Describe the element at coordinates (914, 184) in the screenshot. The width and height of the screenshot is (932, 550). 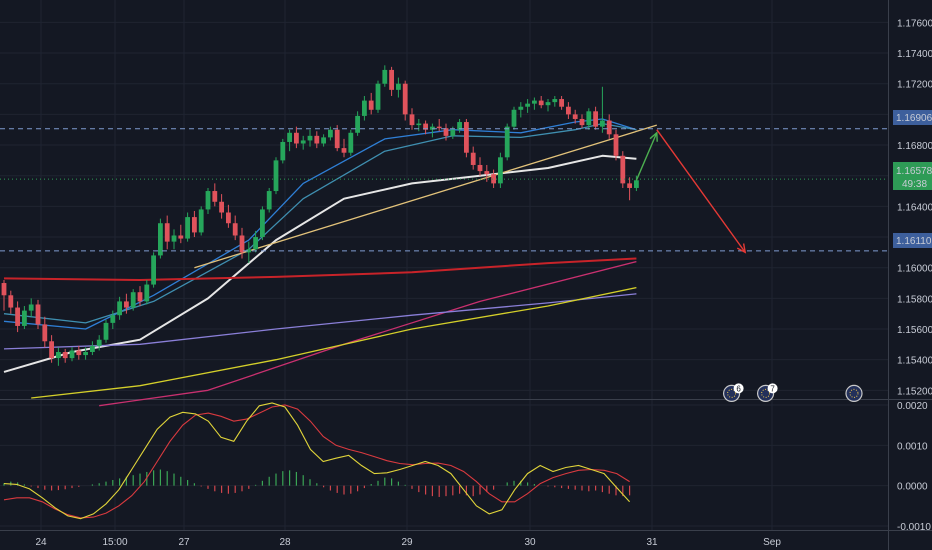
I see `price-tag-countdown: 49:38` at that location.